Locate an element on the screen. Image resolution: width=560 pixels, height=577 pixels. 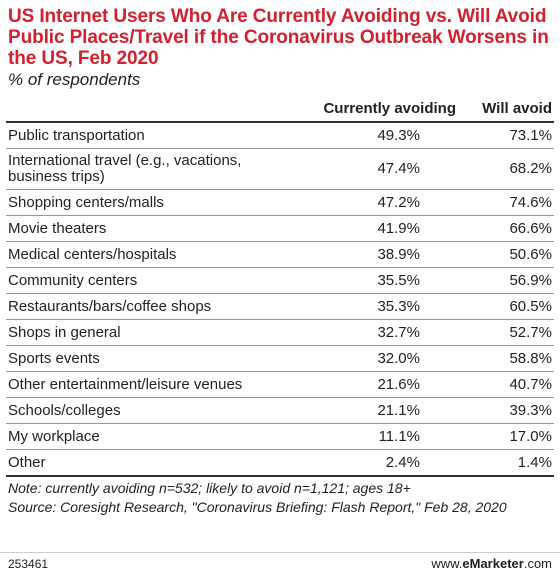
row-will-avoid: 40.7% is located at coordinates (508, 384).